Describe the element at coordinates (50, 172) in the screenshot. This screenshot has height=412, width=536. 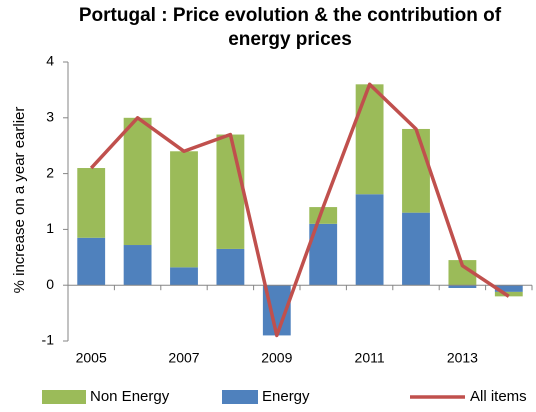
I see `y-tick-label: 2` at that location.